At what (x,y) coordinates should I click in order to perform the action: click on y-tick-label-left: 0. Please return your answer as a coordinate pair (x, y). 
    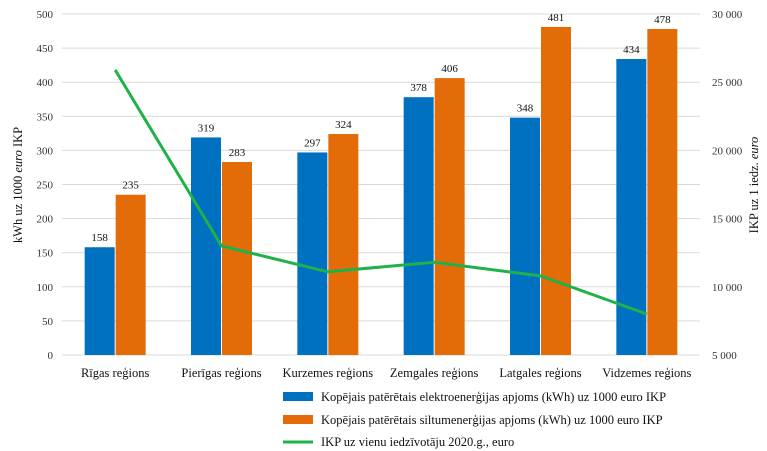
    Looking at the image, I should click on (51, 356).